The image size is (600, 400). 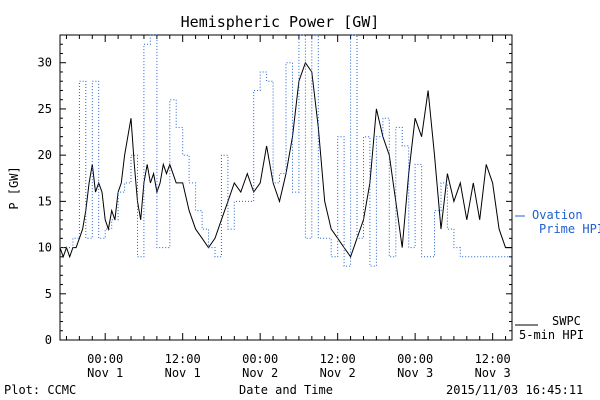 I want to click on y-tick-label: 10, so click(x=45, y=248).